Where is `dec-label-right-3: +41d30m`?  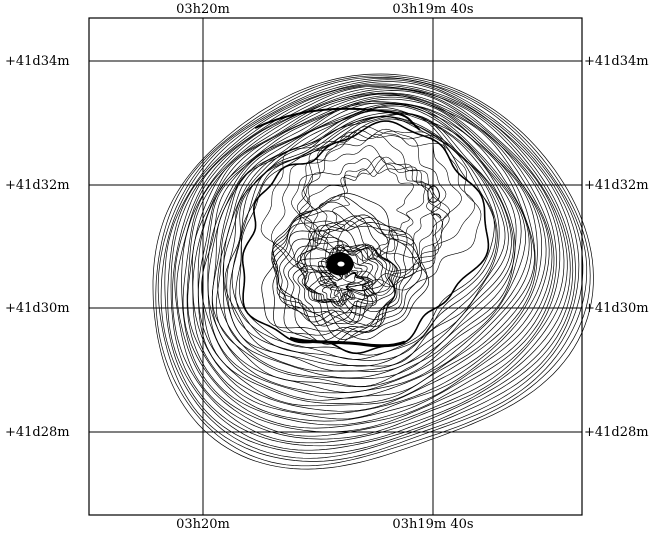 dec-label-right-3: +41d30m is located at coordinates (616, 308).